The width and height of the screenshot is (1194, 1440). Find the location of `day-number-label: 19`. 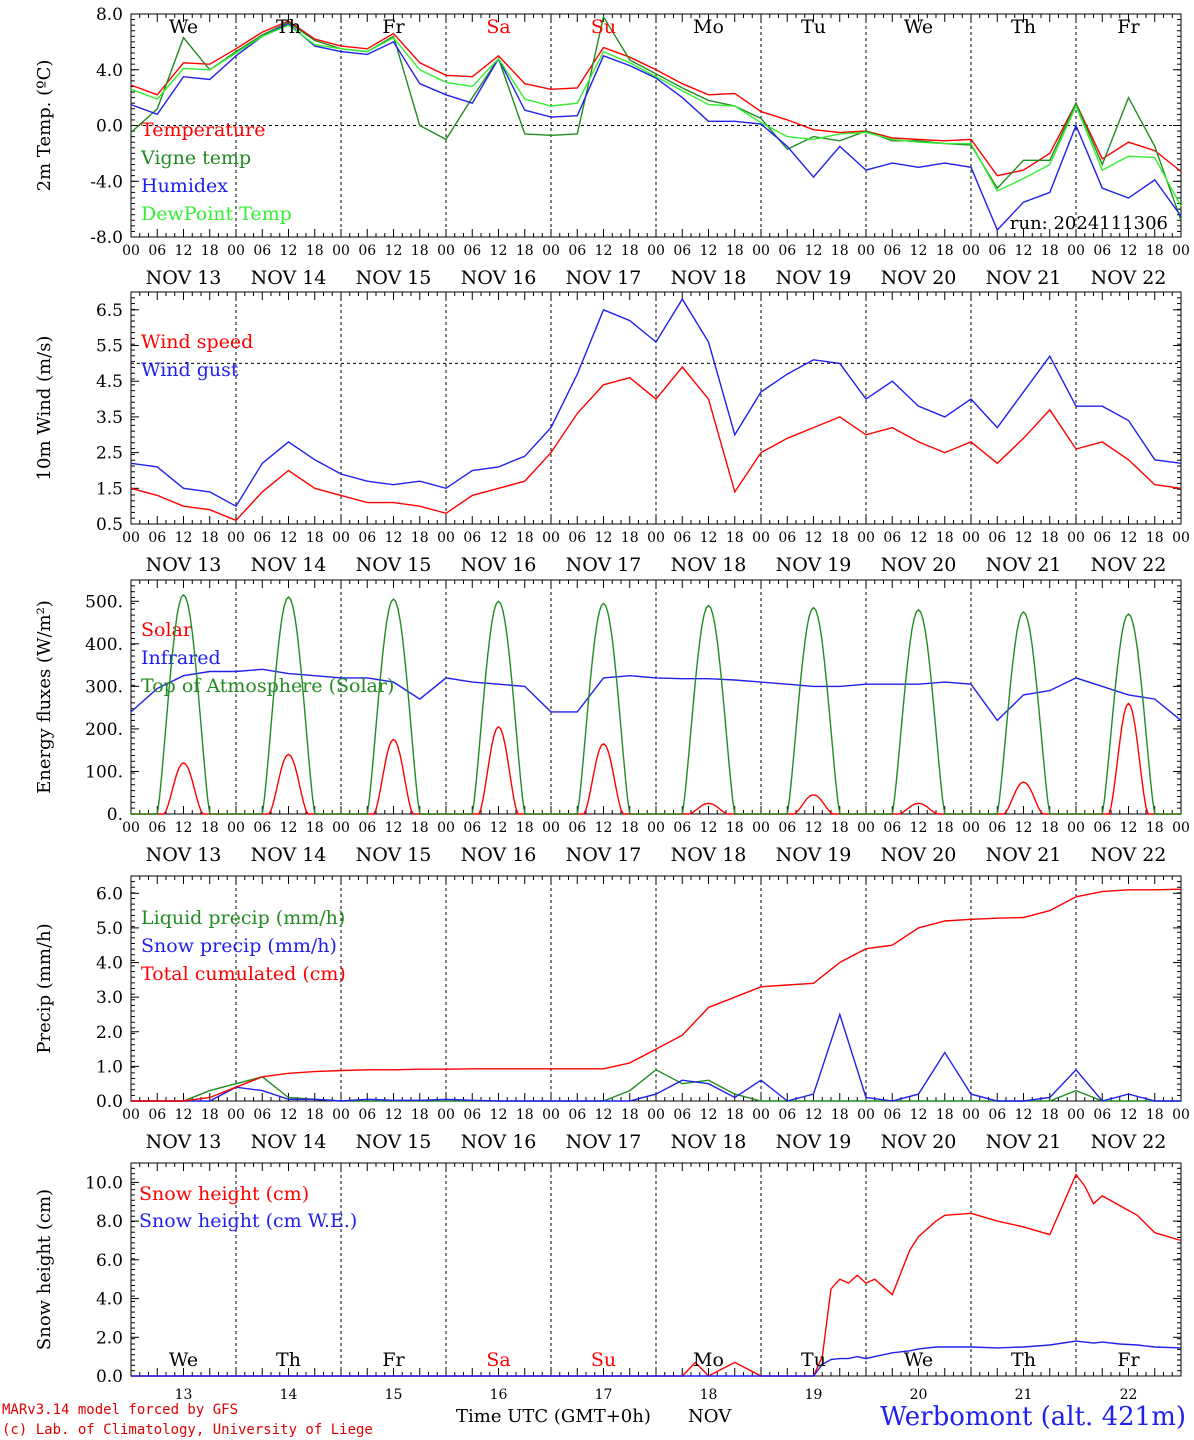

day-number-label: 19 is located at coordinates (814, 1395).